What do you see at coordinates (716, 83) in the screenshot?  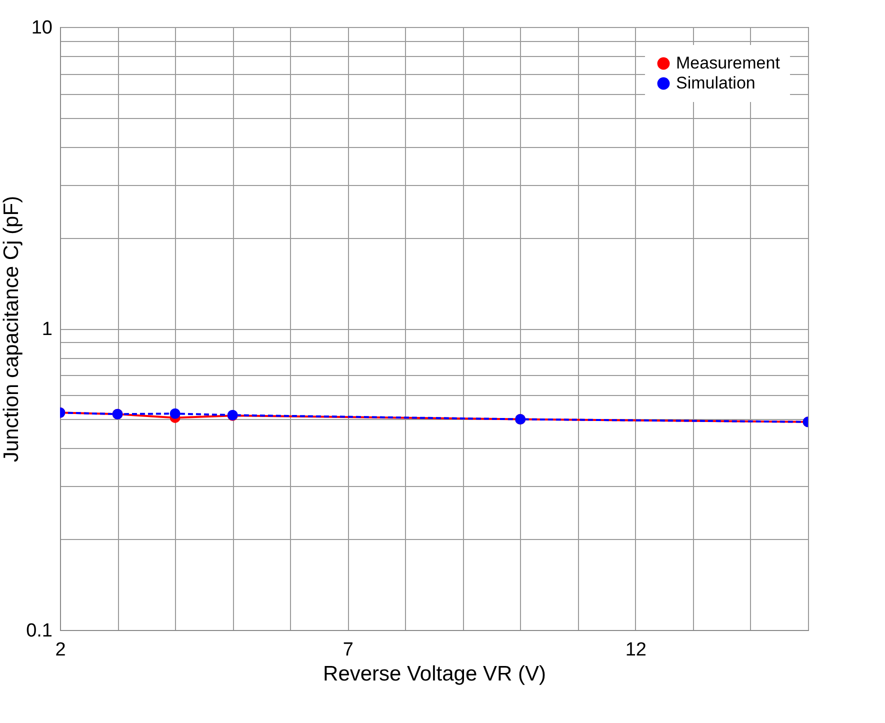 I see `legend-label: Simulation` at bounding box center [716, 83].